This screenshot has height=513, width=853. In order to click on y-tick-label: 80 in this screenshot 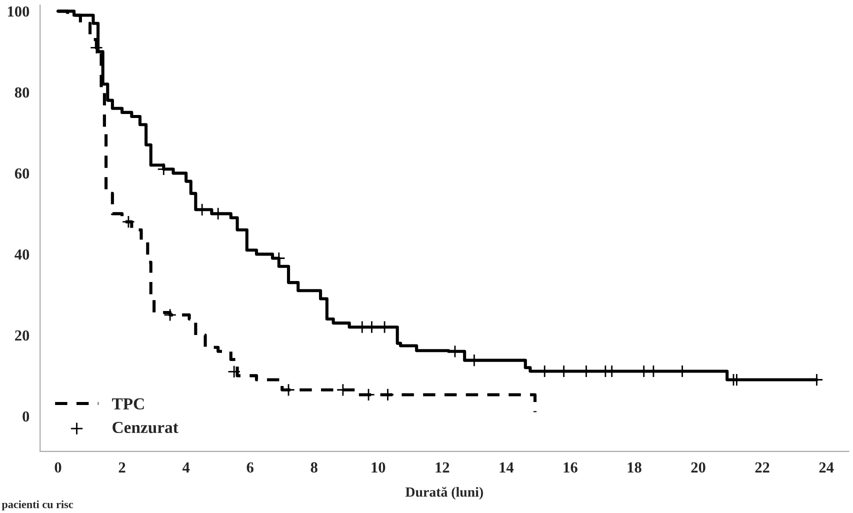, I will do `click(22, 92)`.